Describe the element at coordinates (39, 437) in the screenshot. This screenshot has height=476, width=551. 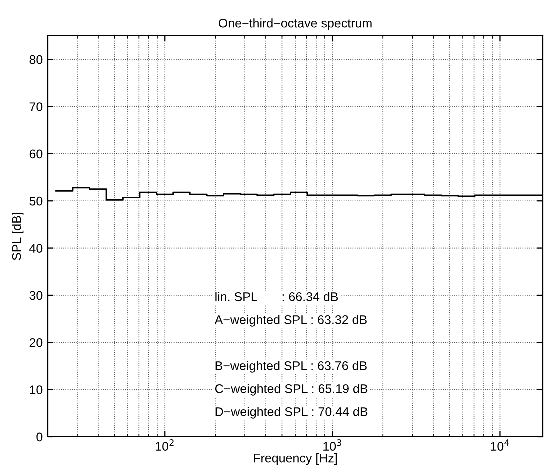
I see `y-tick-label: 0` at that location.